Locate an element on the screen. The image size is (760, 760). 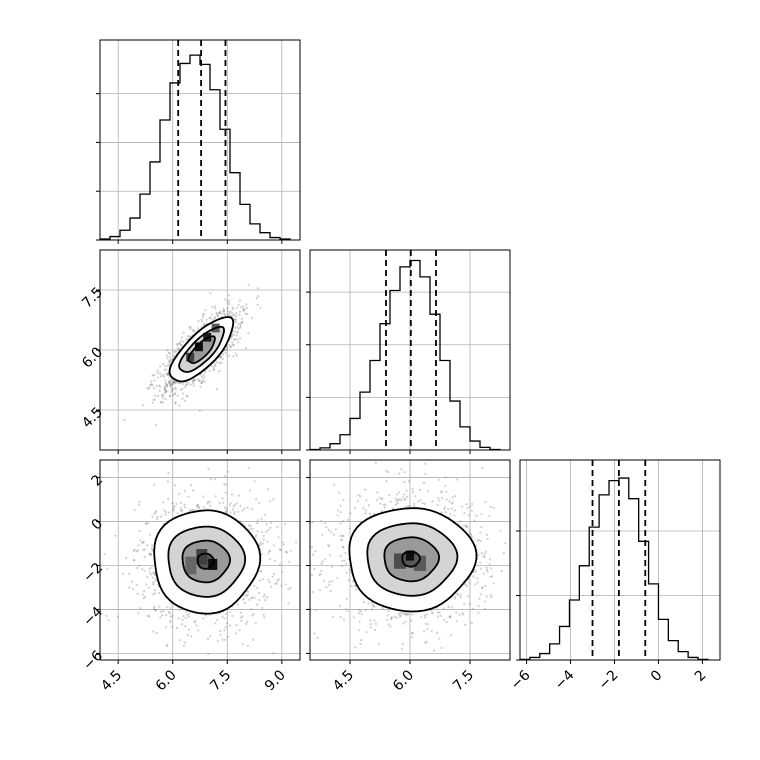
density-cell is located at coordinates (400, 561).